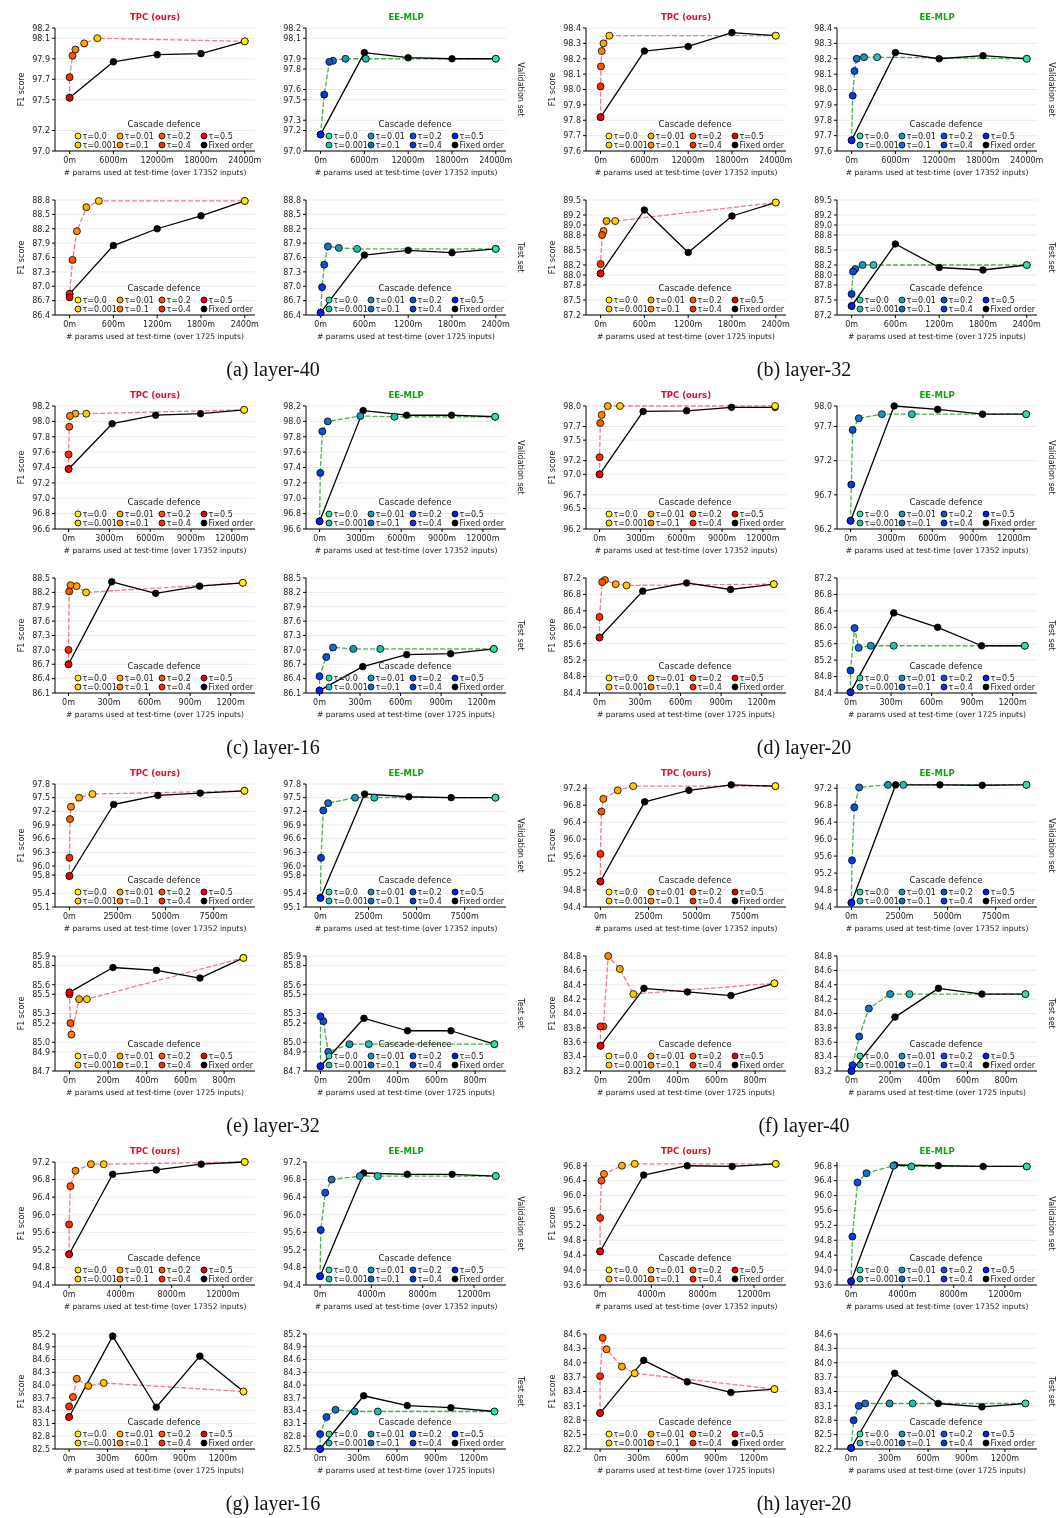 The image size is (1063, 1518). I want to click on y-tick-label: 96.3, so click(292, 853).